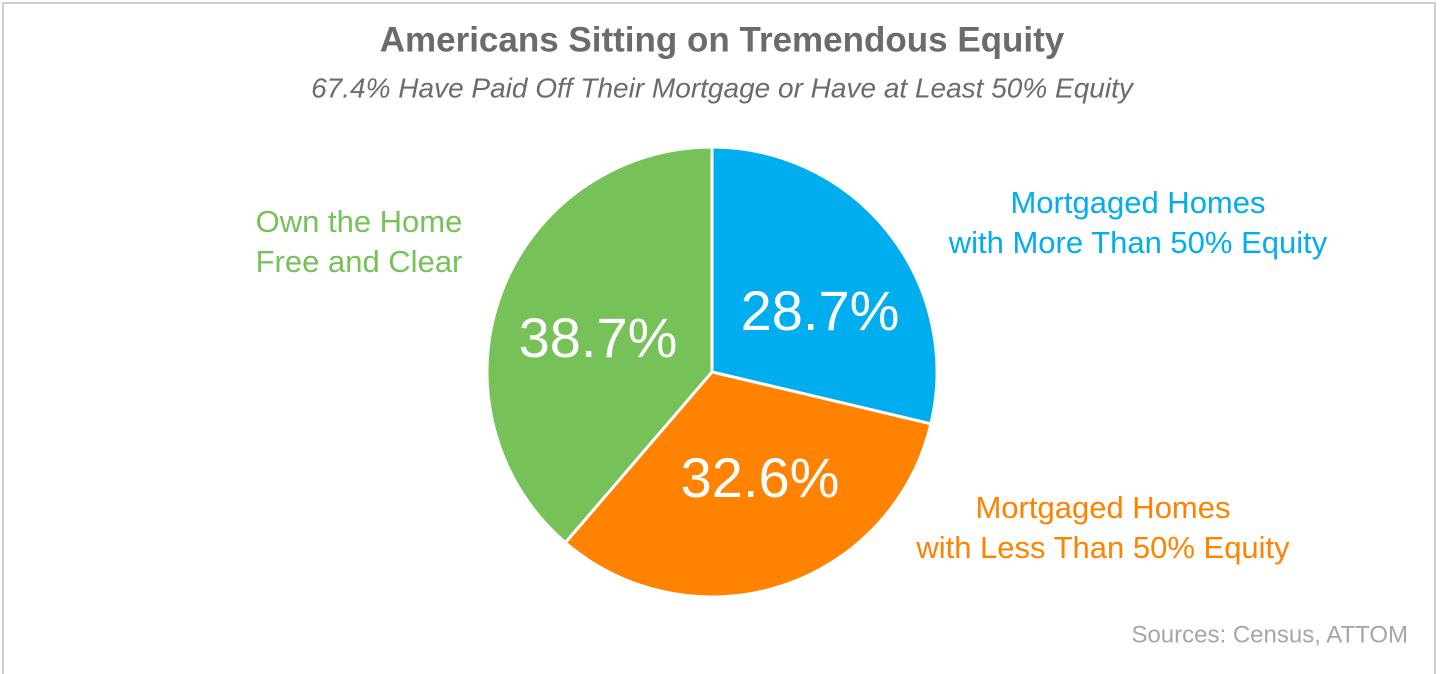 The width and height of the screenshot is (1445, 674). What do you see at coordinates (820, 310) in the screenshot?
I see `value-label: 28.7%` at bounding box center [820, 310].